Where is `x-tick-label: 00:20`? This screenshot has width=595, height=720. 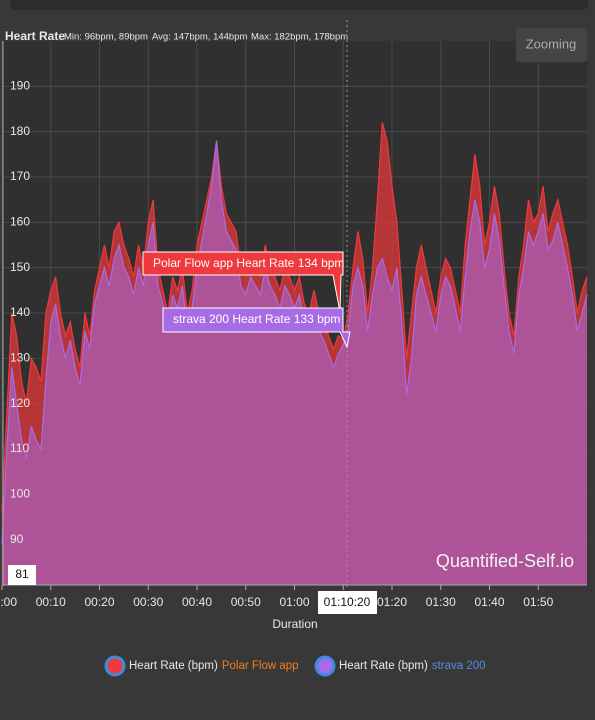
x-tick-label: 00:20 is located at coordinates (99, 602).